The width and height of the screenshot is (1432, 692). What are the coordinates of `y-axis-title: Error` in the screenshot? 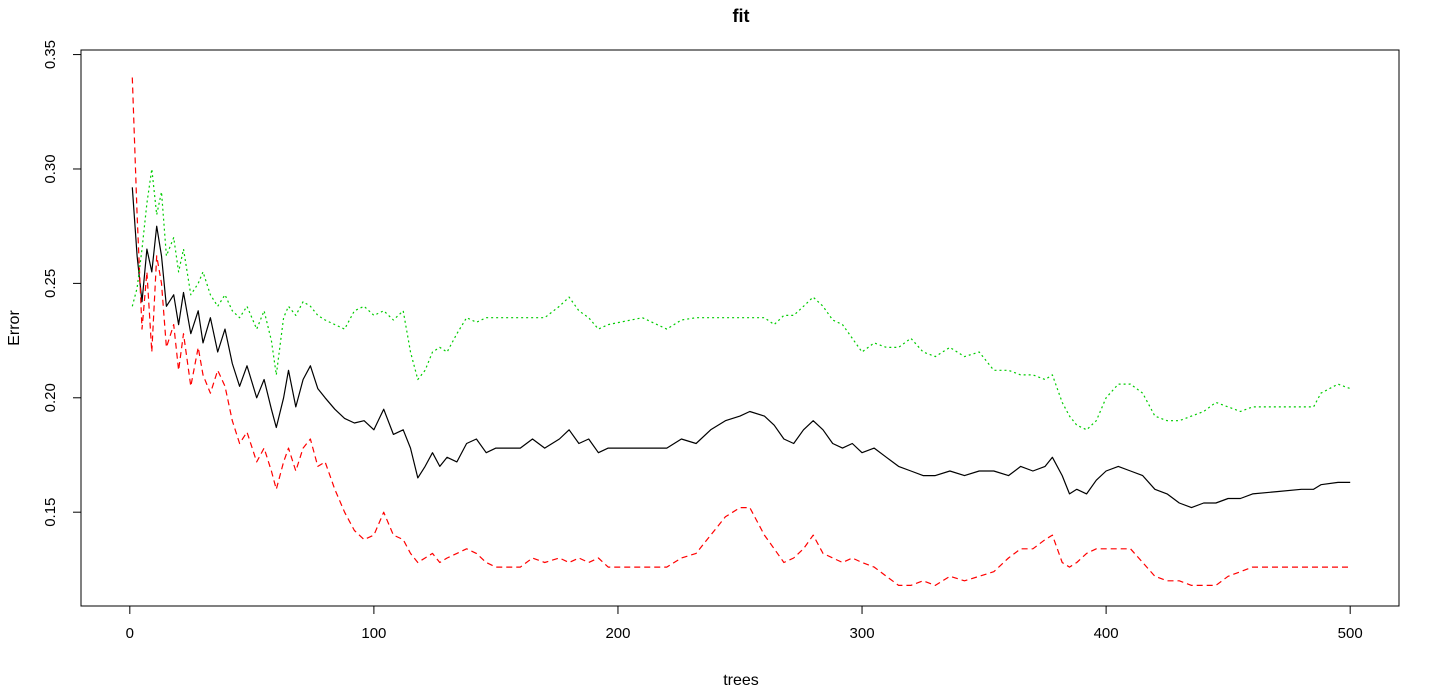 It's located at (14, 328).